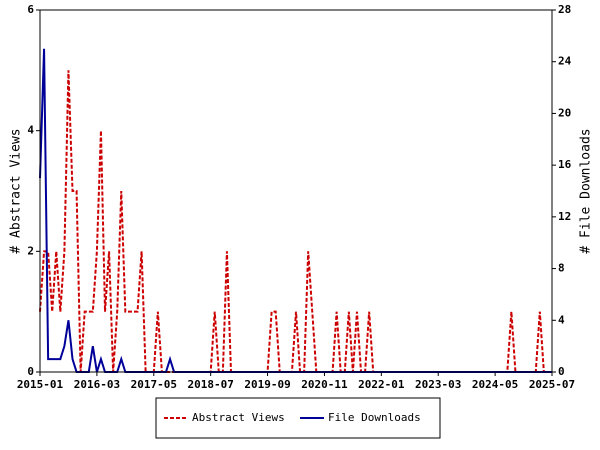 The image size is (600, 450). What do you see at coordinates (30, 371) in the screenshot?
I see `y-tick-label: 0` at bounding box center [30, 371].